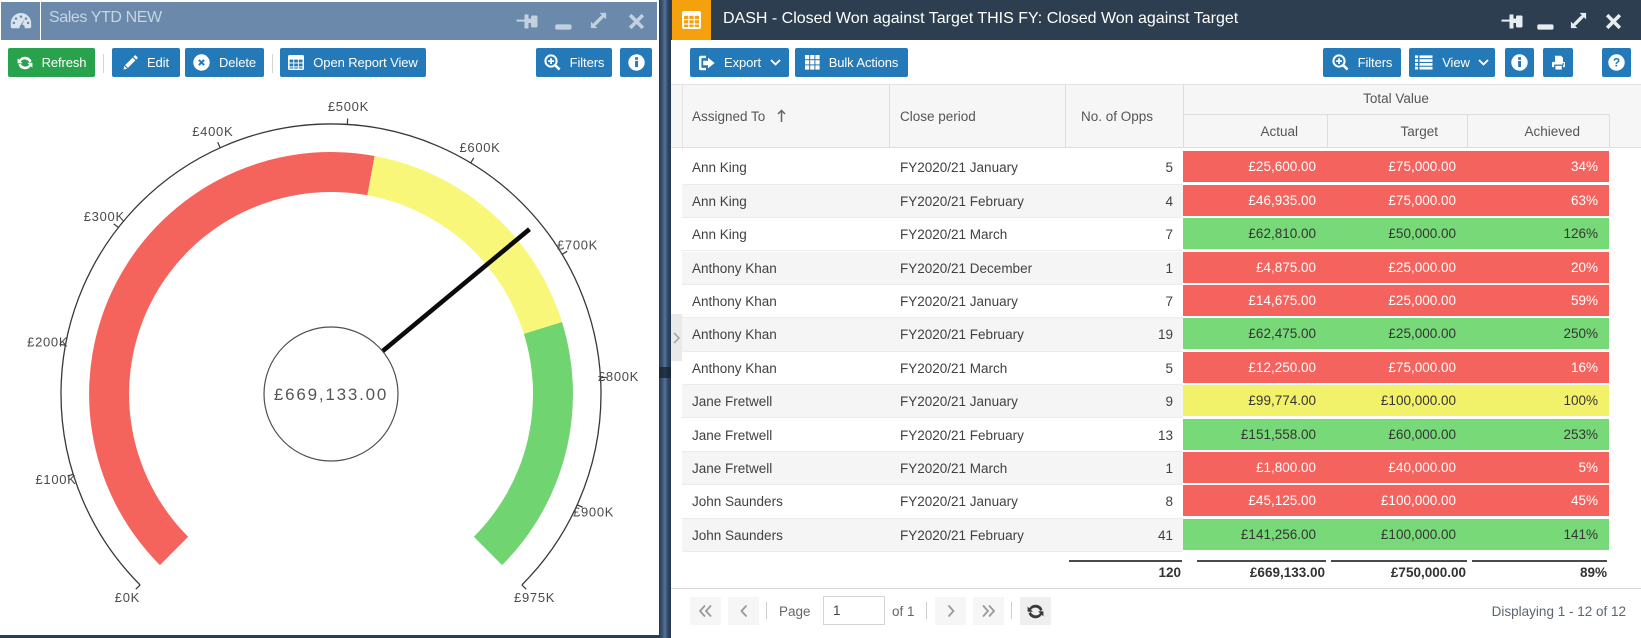 Image resolution: width=1641 pixels, height=638 pixels. I want to click on svg-text: £200K, so click(47, 342).